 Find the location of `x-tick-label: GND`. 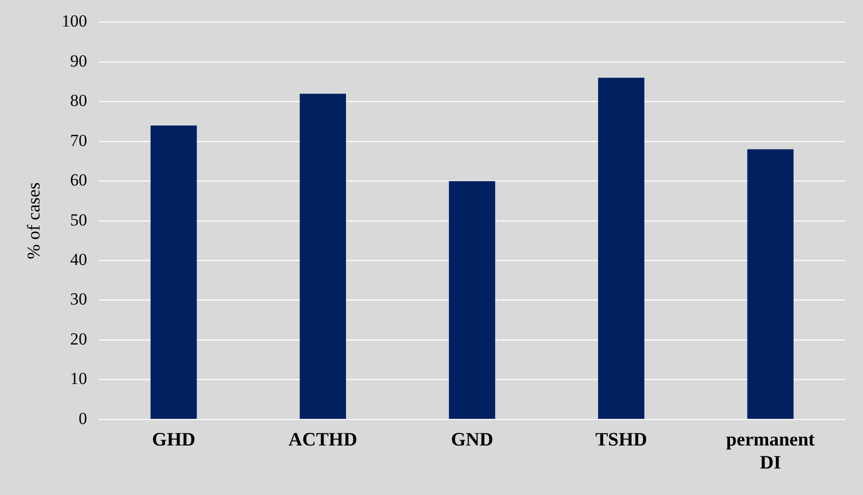

x-tick-label: GND is located at coordinates (472, 440).